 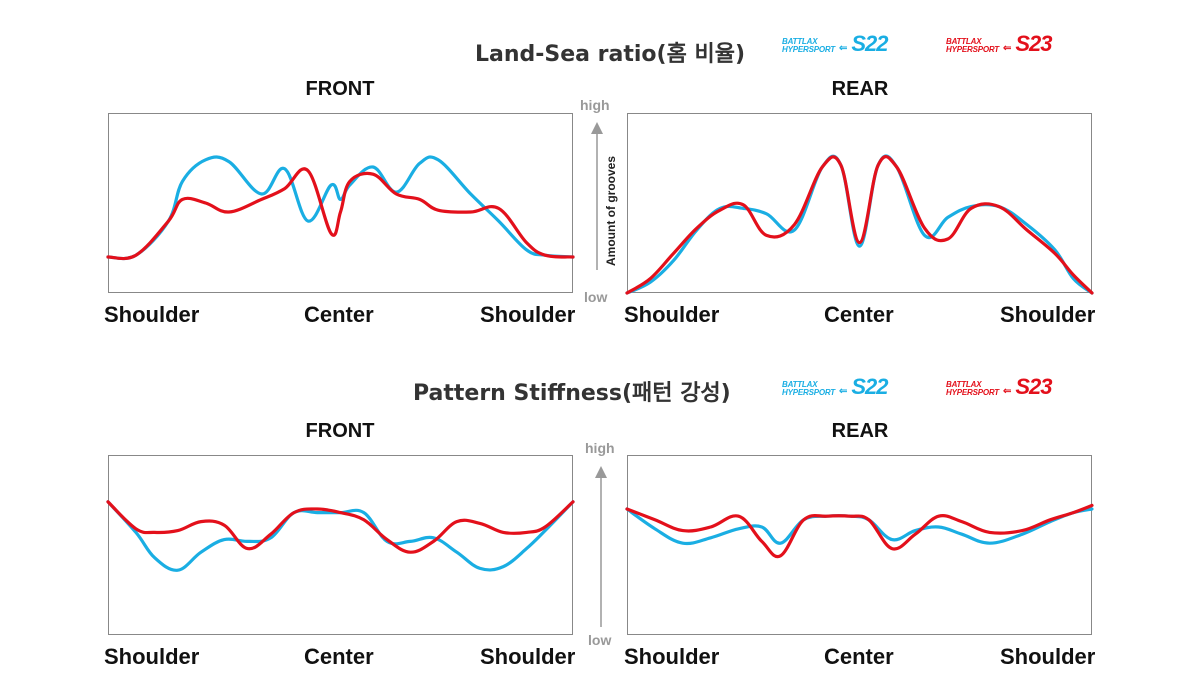 What do you see at coordinates (869, 43) in the screenshot?
I see `legend-s22-model: S22` at bounding box center [869, 43].